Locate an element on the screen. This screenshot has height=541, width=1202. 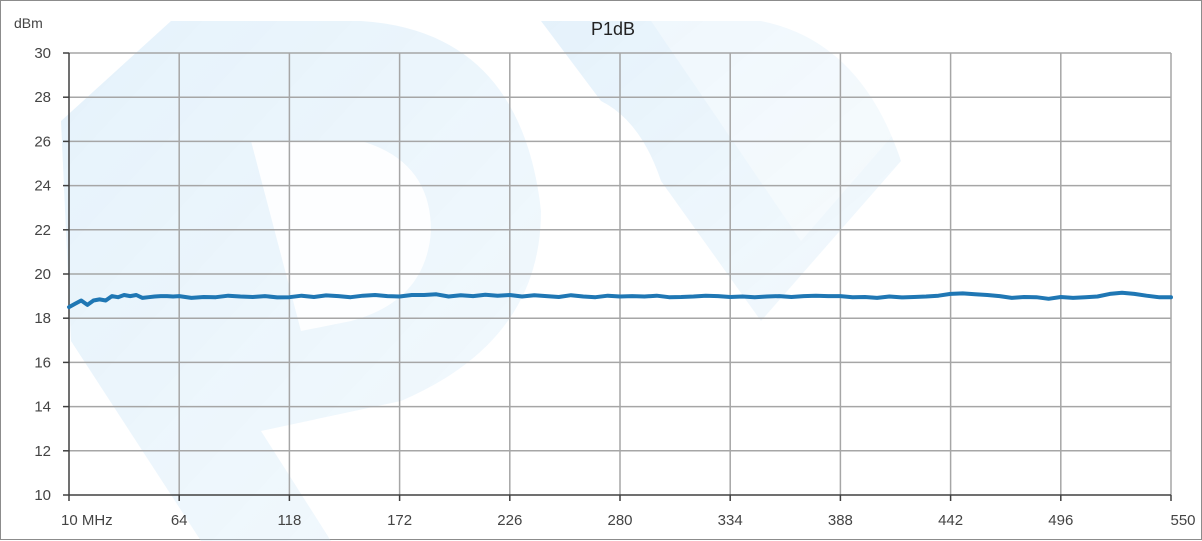
x-tick-label: 226 is located at coordinates (509, 520).